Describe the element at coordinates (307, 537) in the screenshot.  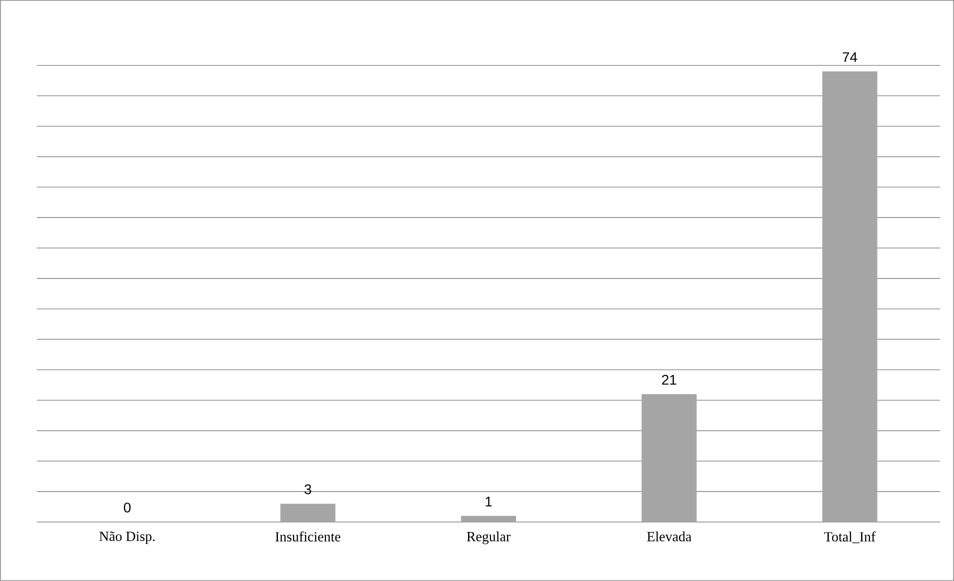
I see `x-tick-label: Insuficiente` at that location.